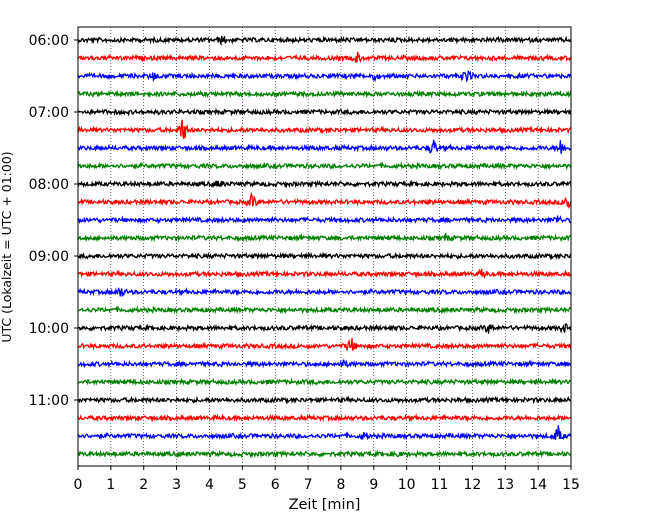 The image size is (650, 520). What do you see at coordinates (324, 166) in the screenshot?
I see `trace-07:45` at bounding box center [324, 166].